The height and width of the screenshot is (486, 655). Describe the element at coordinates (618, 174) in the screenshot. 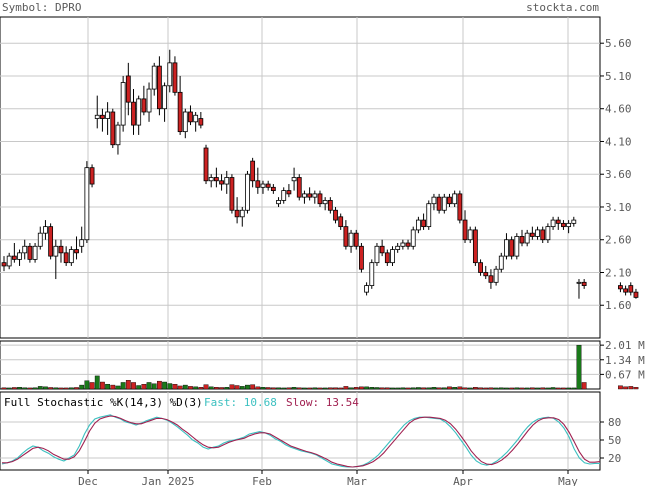

I see `price-tick-label: 3.60` at that location.